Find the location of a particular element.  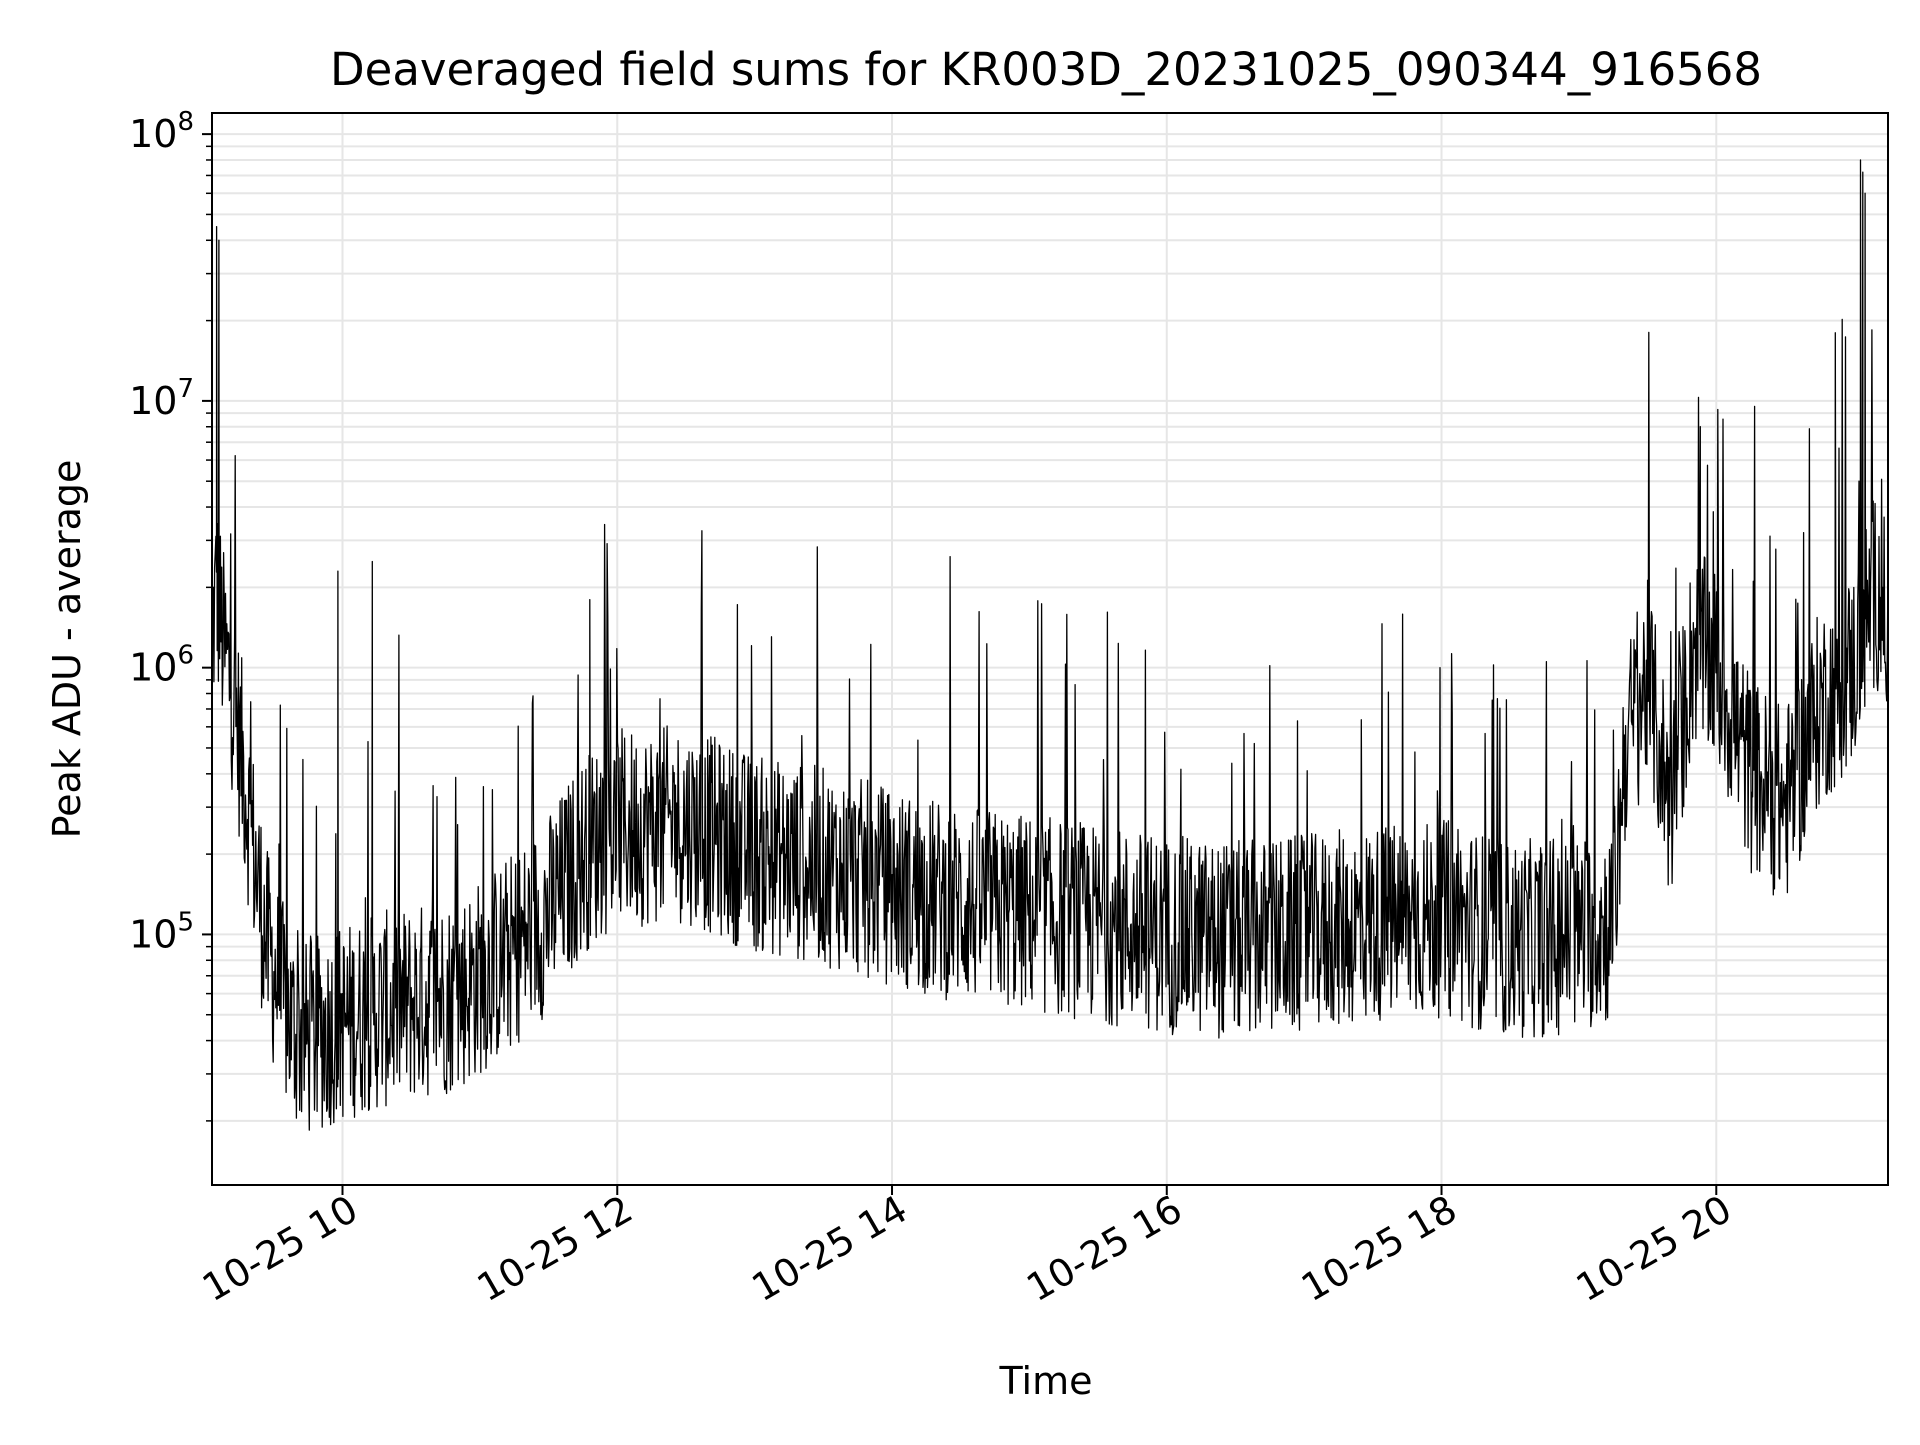

y-tick-exponent: 8 is located at coordinates (185, 122).